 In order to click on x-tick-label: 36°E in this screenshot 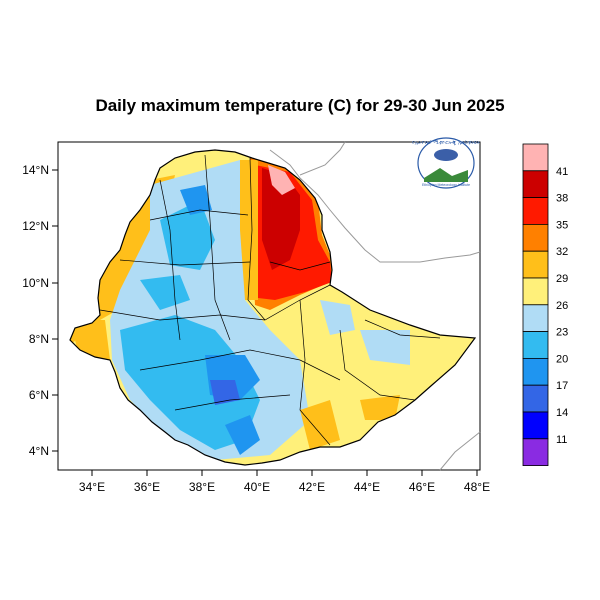, I will do `click(147, 487)`.